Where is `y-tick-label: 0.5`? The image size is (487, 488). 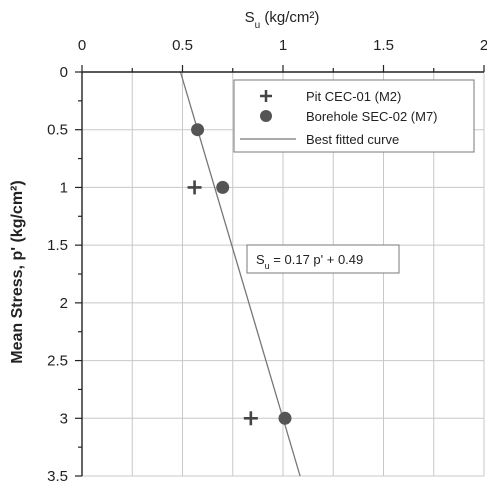 y-tick-label: 0.5 is located at coordinates (57, 130).